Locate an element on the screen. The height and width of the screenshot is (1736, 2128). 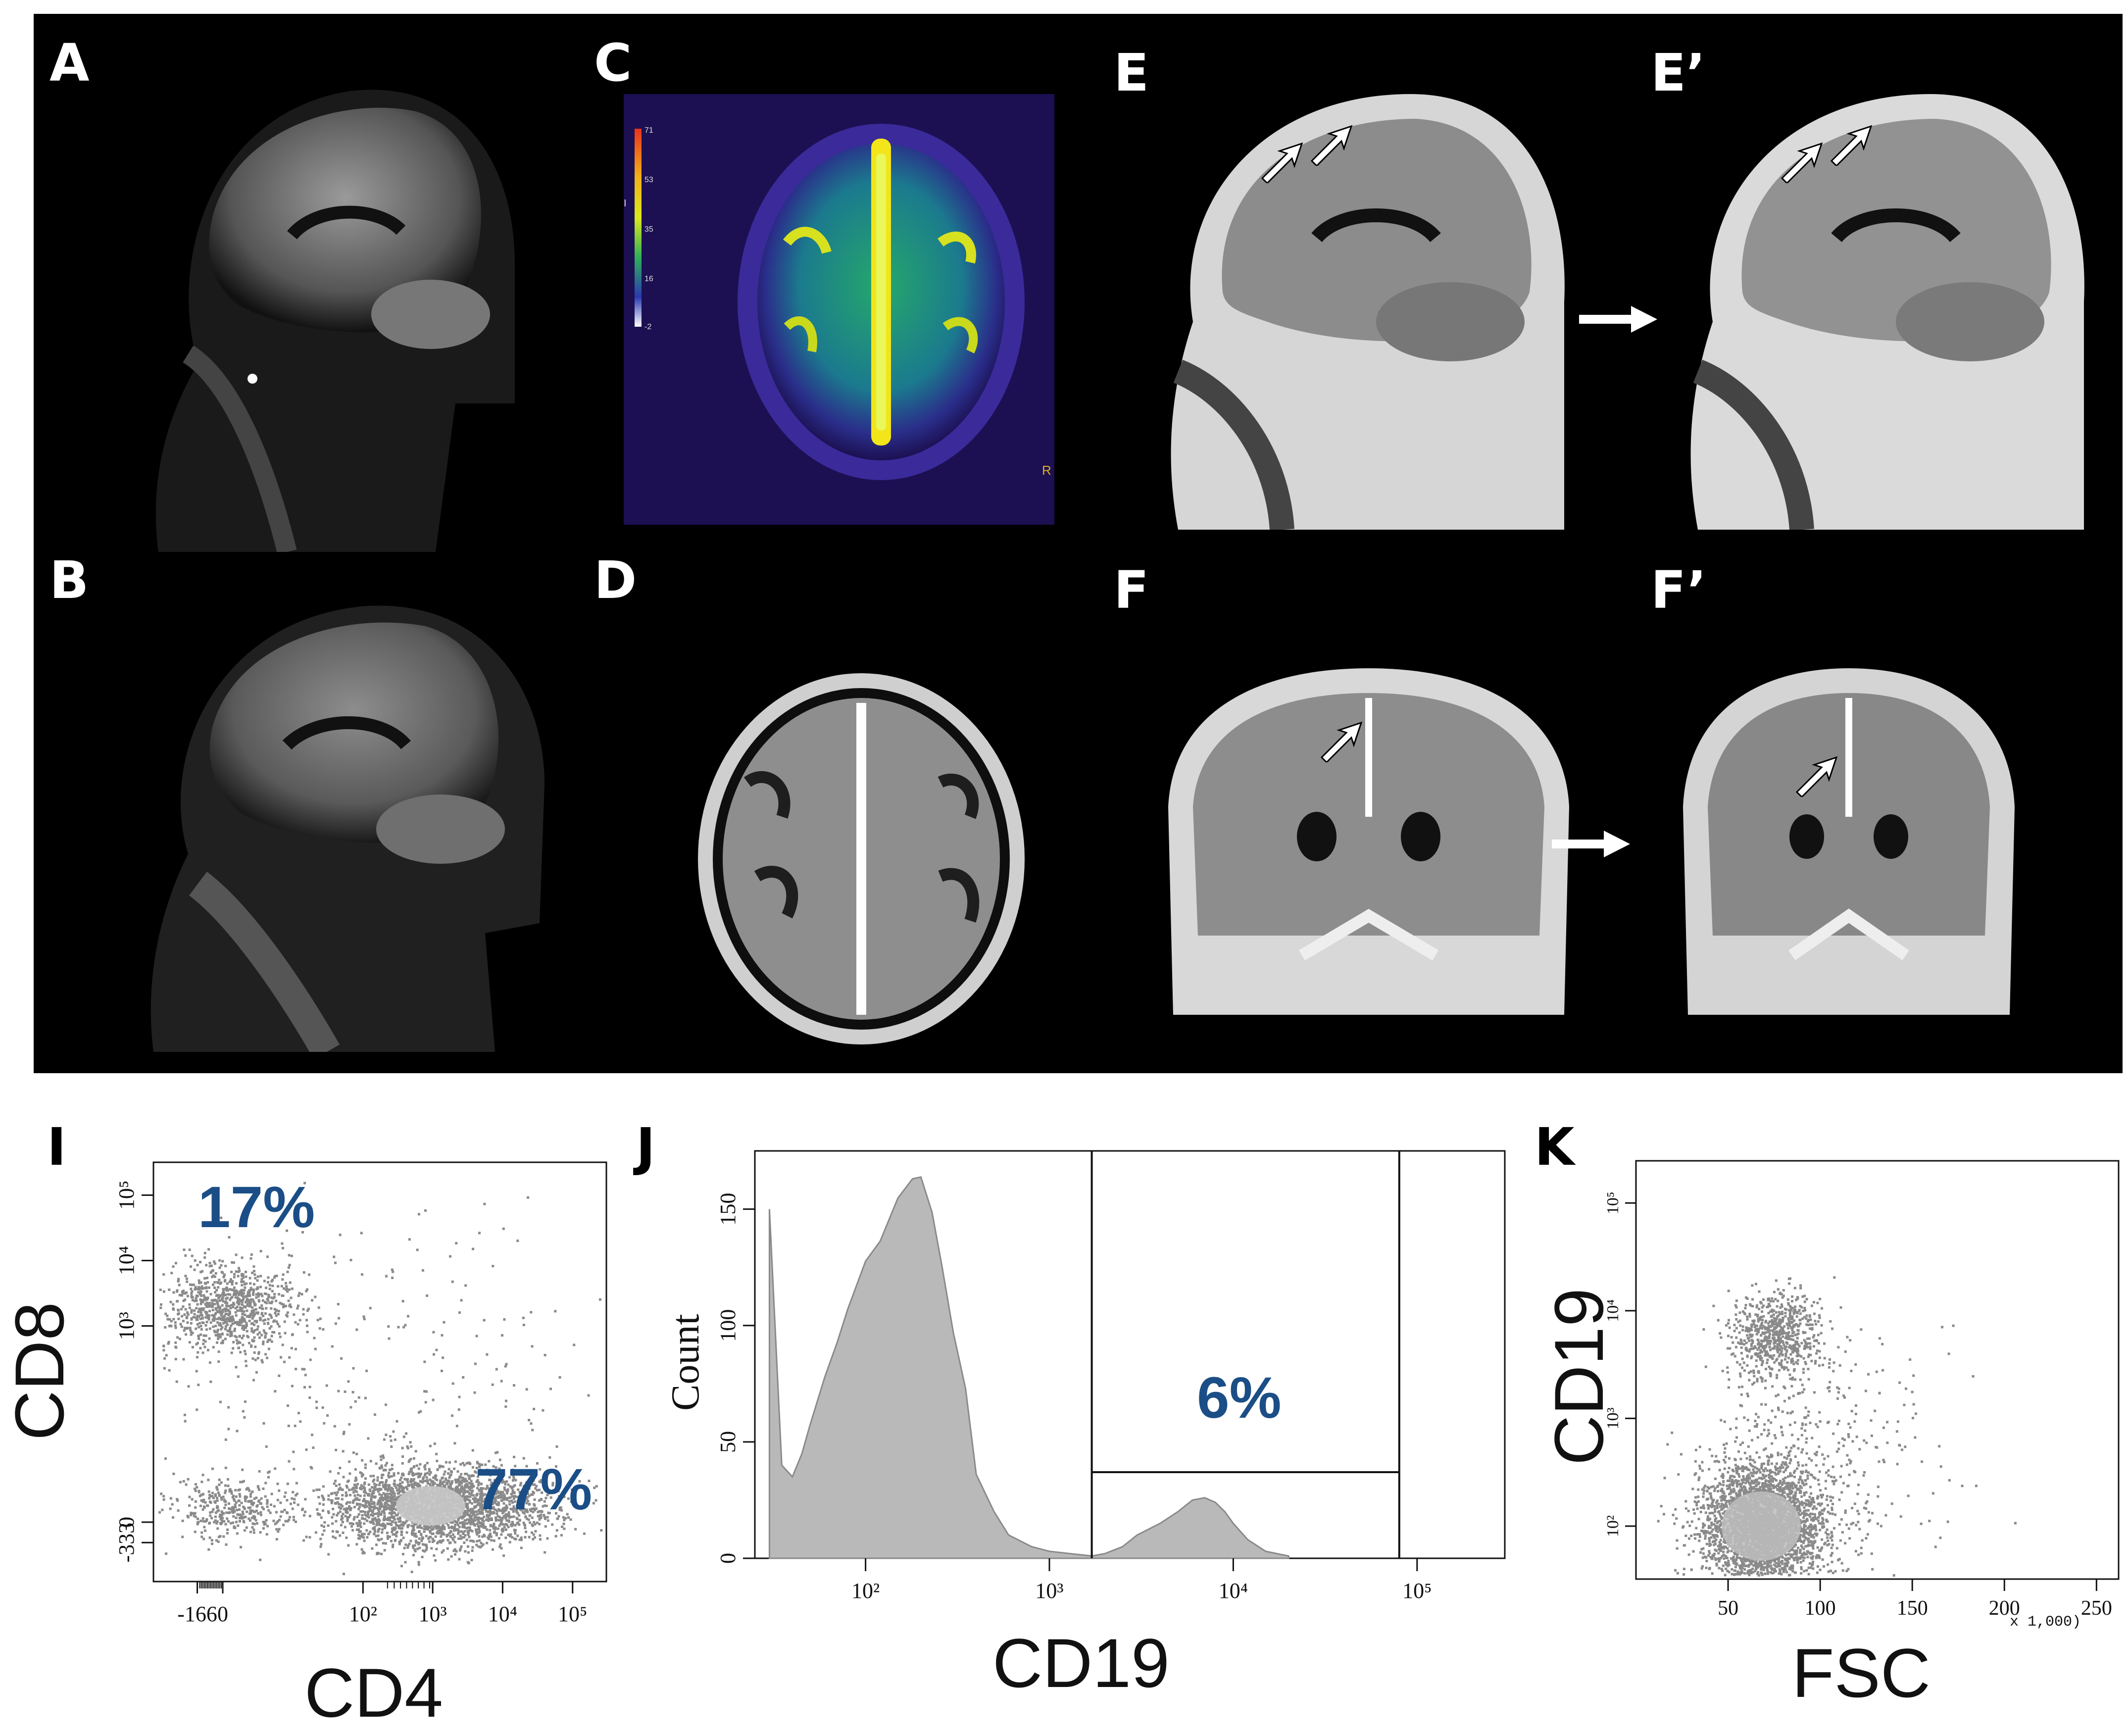
chart-j-xtick-label: 10⁴ is located at coordinates (1233, 1591).